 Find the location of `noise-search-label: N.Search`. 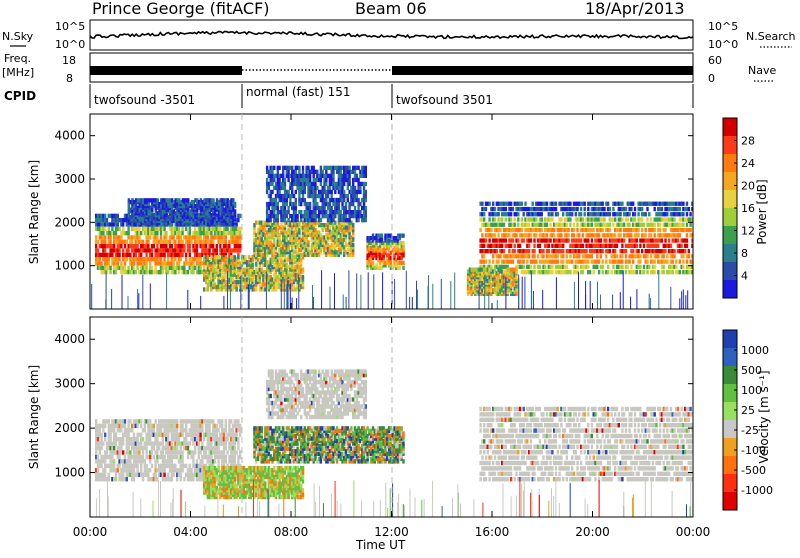

noise-search-label: N.Search is located at coordinates (771, 36).